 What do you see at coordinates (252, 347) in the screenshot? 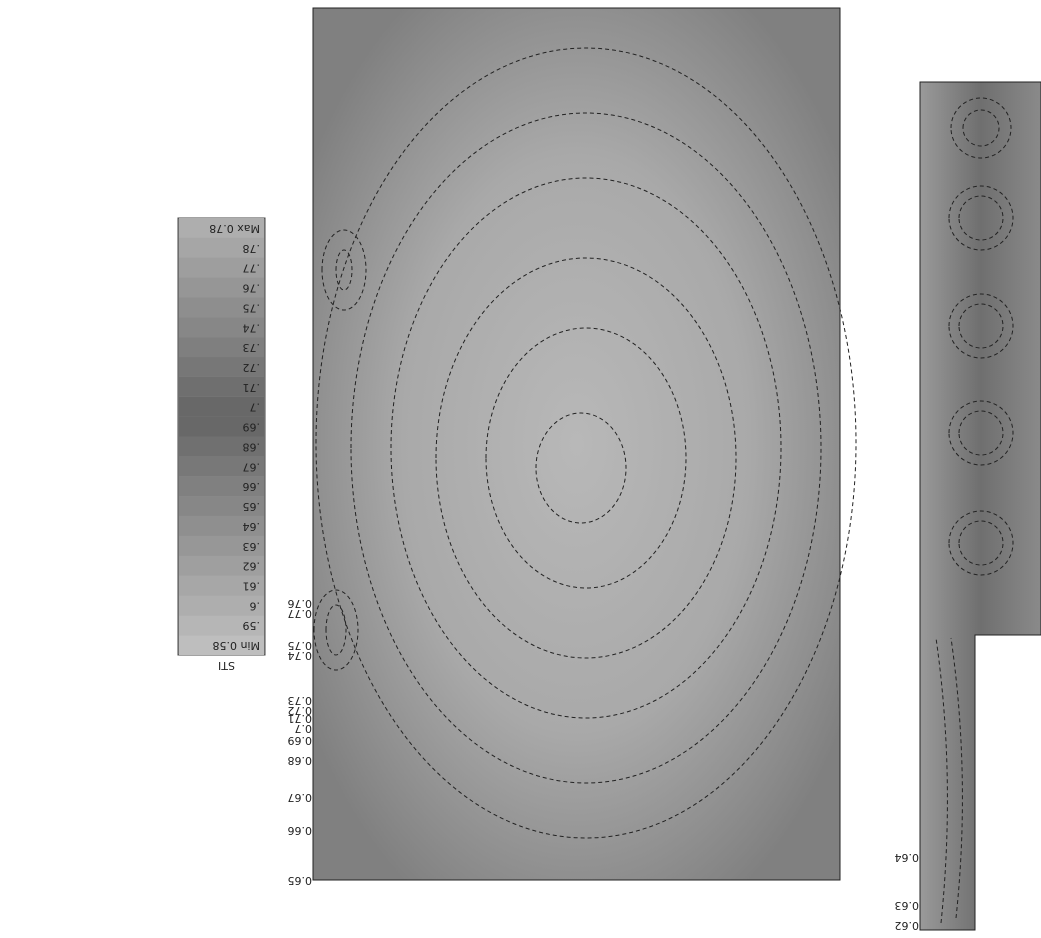
I see `colorbar-label: .73` at bounding box center [252, 347].